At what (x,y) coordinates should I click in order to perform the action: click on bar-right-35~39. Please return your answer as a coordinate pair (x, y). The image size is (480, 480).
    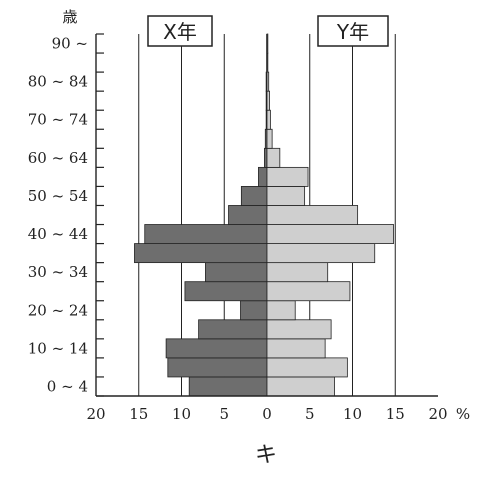
    Looking at the image, I should click on (321, 253).